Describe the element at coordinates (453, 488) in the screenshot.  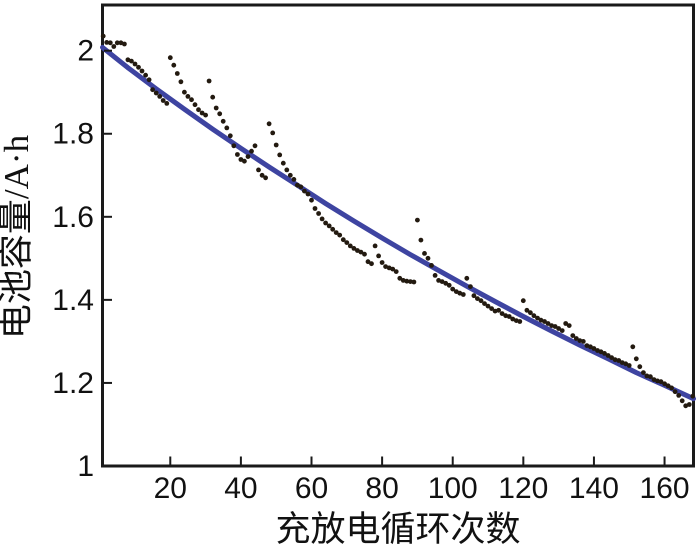
I see `x-tick-label: 100` at that location.